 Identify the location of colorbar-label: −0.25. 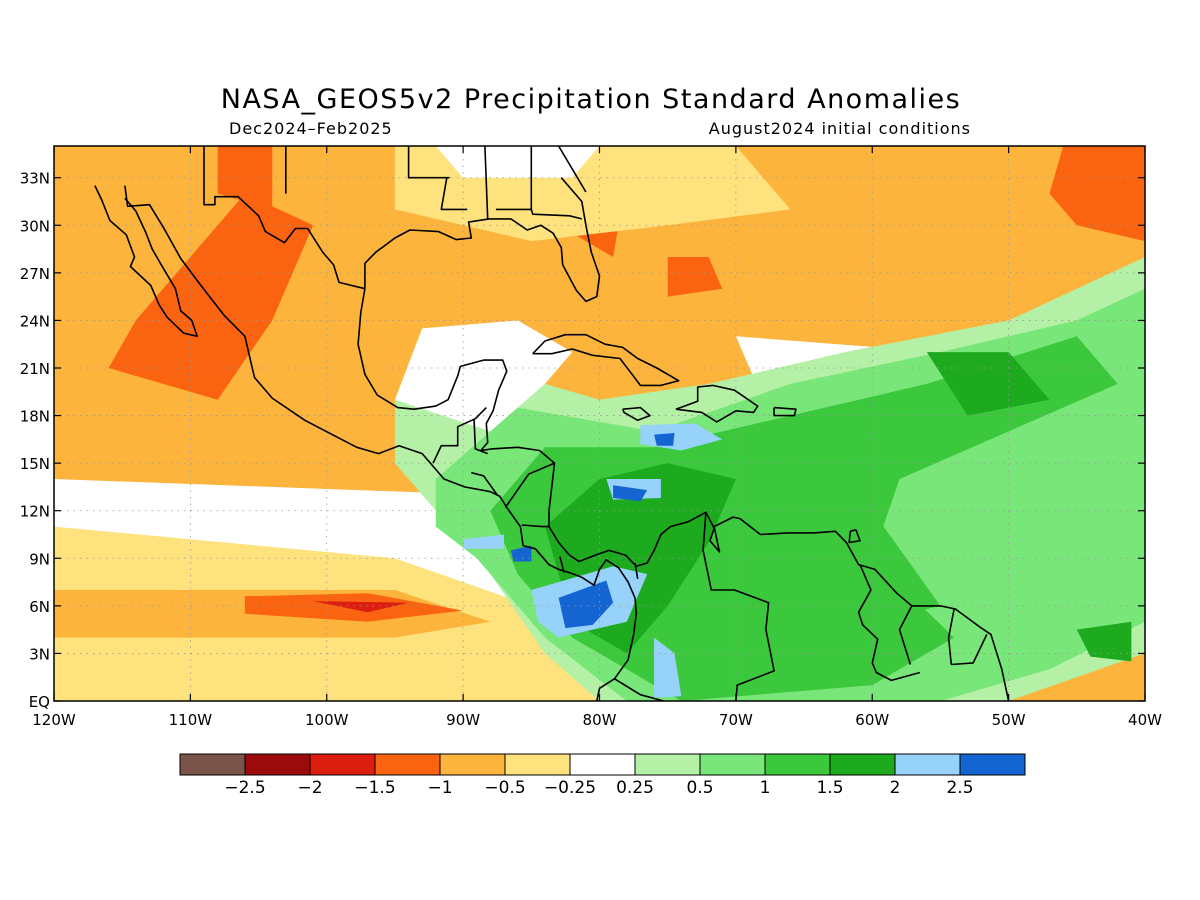
(570, 788).